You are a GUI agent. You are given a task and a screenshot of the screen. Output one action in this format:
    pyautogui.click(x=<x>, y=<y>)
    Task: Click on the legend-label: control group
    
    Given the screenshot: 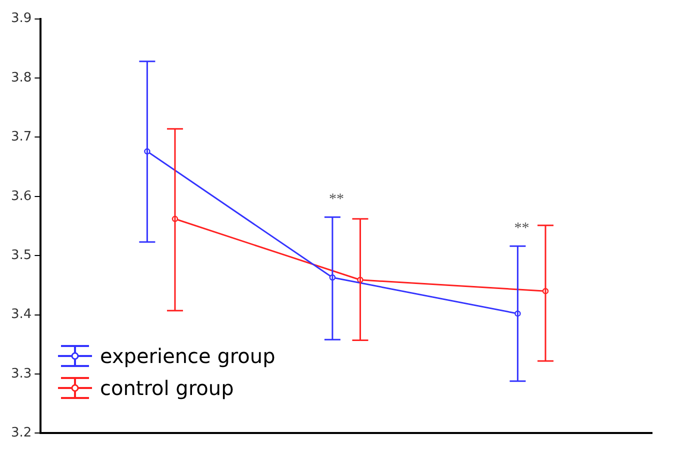 What is the action you would take?
    pyautogui.click(x=167, y=388)
    